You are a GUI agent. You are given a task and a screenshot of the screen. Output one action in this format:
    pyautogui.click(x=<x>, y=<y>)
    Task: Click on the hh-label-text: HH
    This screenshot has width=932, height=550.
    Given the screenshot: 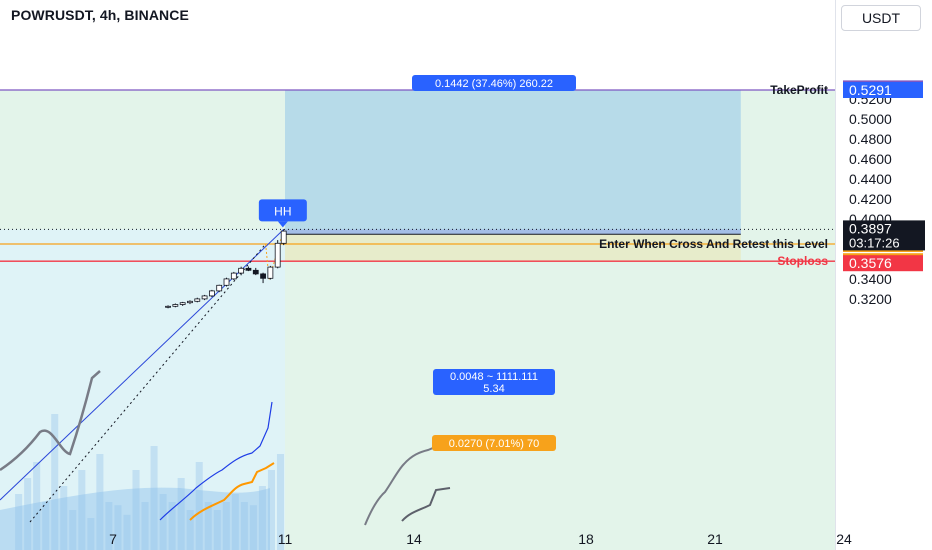 What is the action you would take?
    pyautogui.click(x=282, y=211)
    